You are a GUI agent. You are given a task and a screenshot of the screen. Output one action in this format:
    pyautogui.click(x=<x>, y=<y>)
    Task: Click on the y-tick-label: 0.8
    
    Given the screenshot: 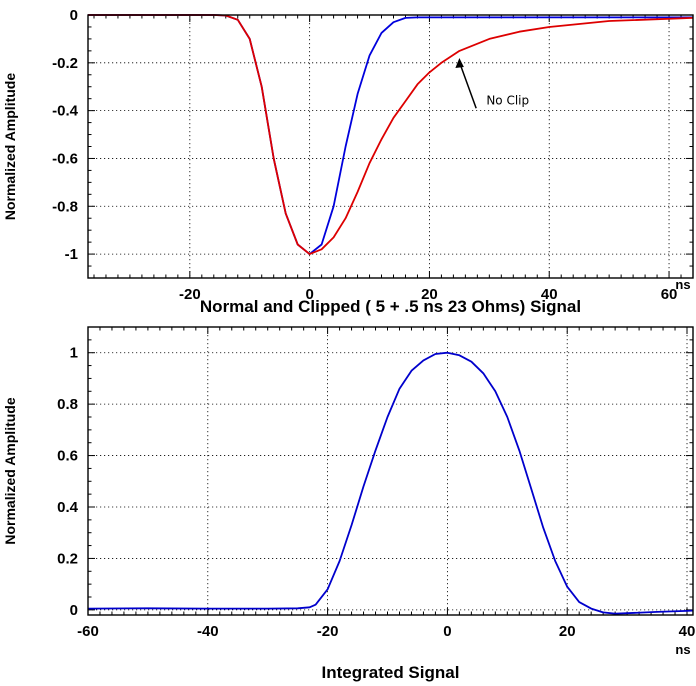 What is the action you would take?
    pyautogui.click(x=67, y=404)
    